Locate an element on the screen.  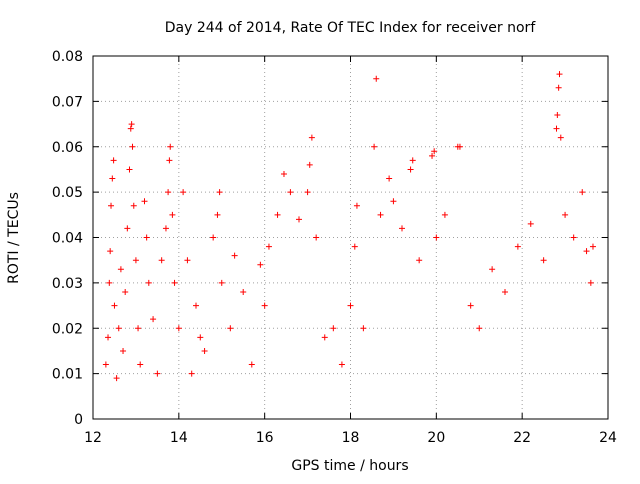
x-tick-label: 12 is located at coordinates (93, 438).